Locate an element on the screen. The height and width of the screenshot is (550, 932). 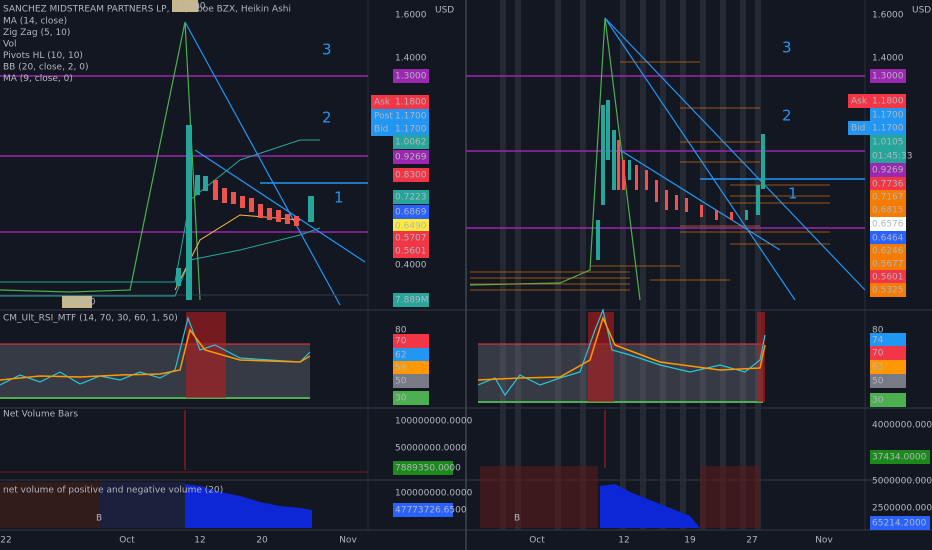
wave-annotation: 1 is located at coordinates (339, 198).